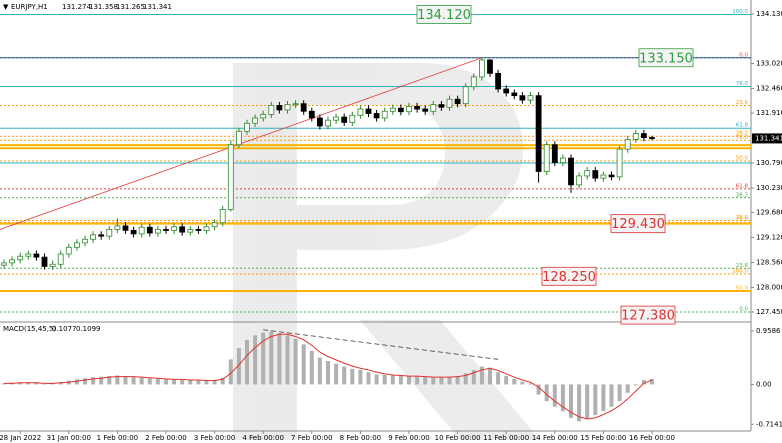 The height and width of the screenshot is (443, 782). Describe the element at coordinates (214, 438) in the screenshot. I see `x-tick-label: 3 Feb 00:00` at that location.